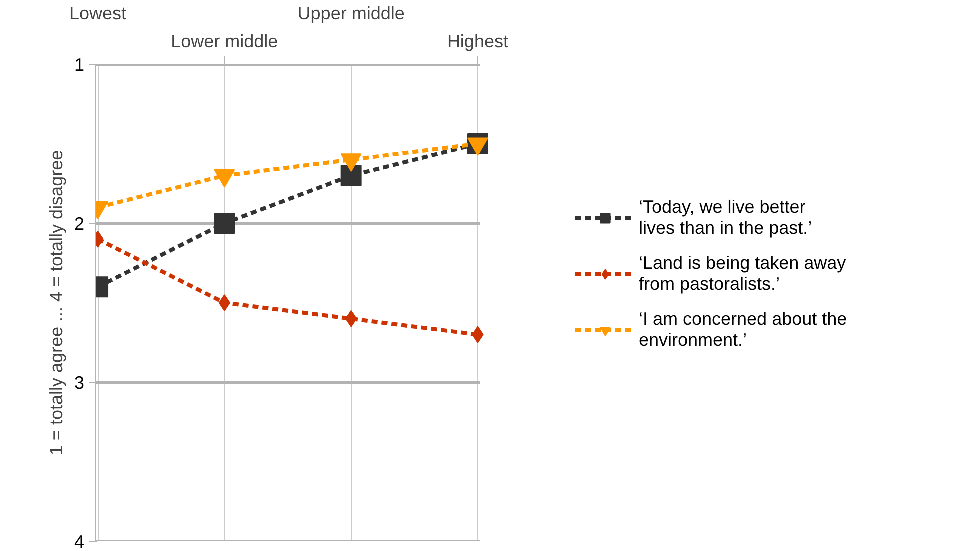 This screenshot has height=551, width=963. I want to click on y-tick-label: 1, so click(79, 65).